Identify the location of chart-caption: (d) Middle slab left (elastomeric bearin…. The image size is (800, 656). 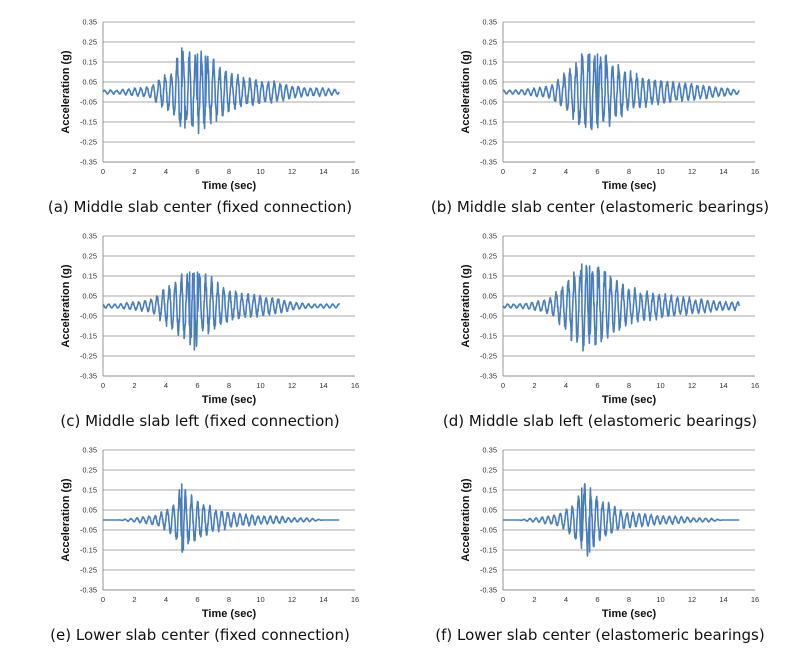
(600, 421).